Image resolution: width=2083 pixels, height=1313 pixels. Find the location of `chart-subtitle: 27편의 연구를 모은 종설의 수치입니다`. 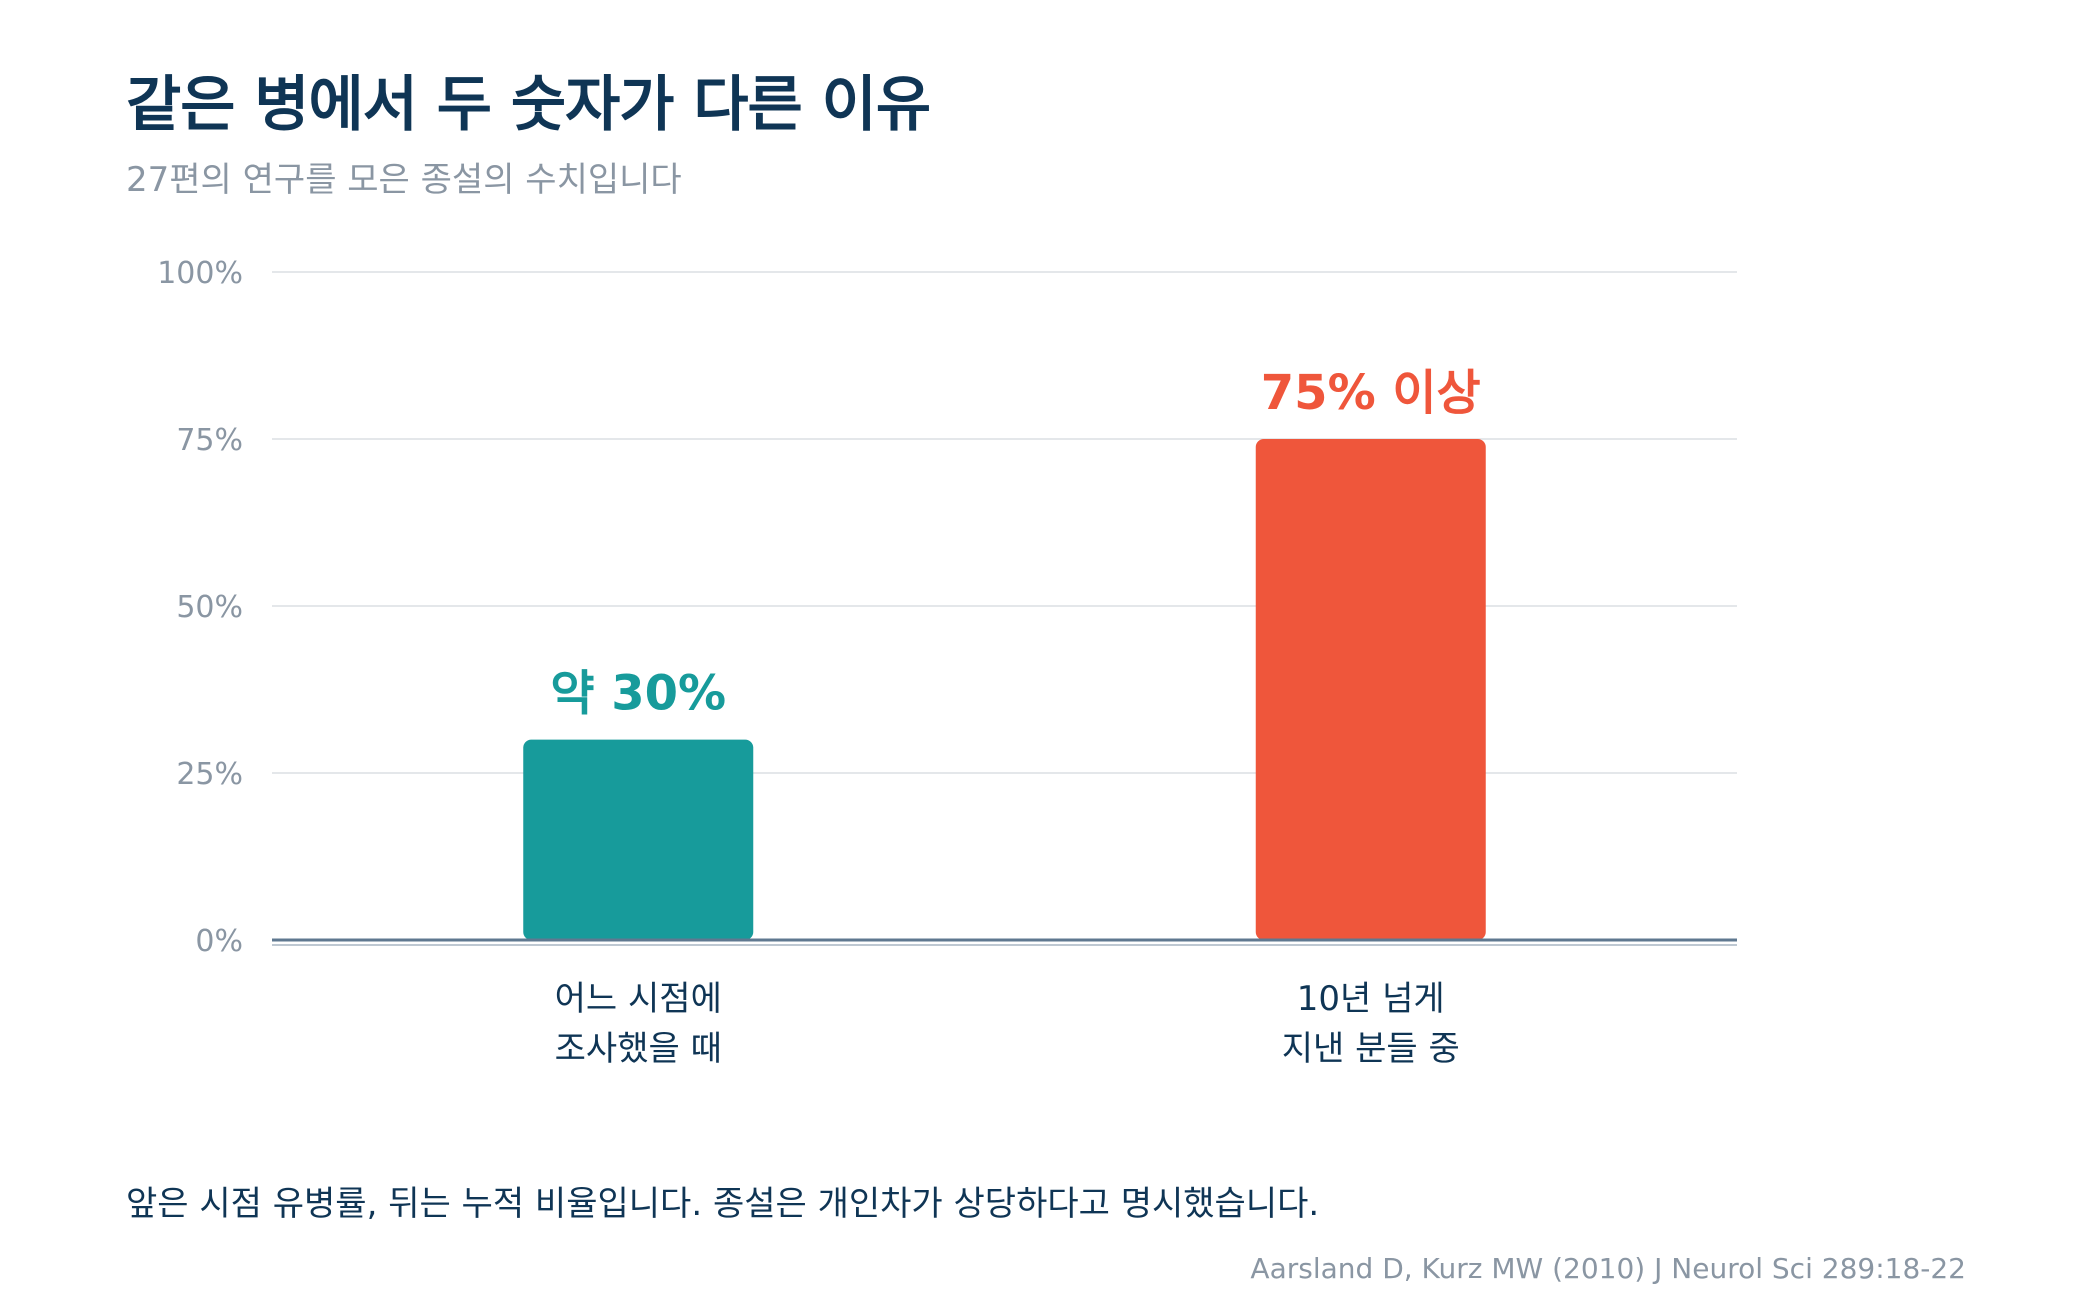

chart-subtitle: 27편의 연구를 모은 종설의 수치입니다 is located at coordinates (404, 180).